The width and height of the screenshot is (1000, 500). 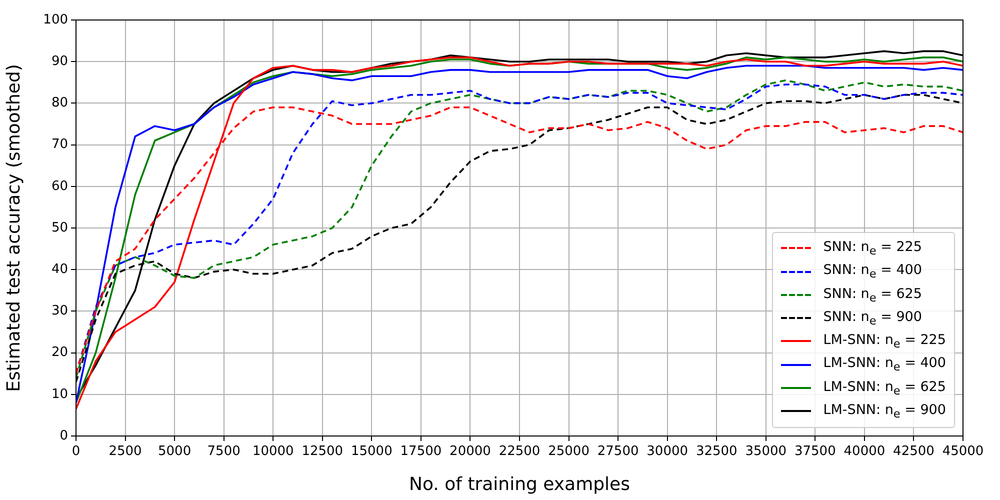 I want to click on y-tick-label: 50, so click(x=59, y=228).